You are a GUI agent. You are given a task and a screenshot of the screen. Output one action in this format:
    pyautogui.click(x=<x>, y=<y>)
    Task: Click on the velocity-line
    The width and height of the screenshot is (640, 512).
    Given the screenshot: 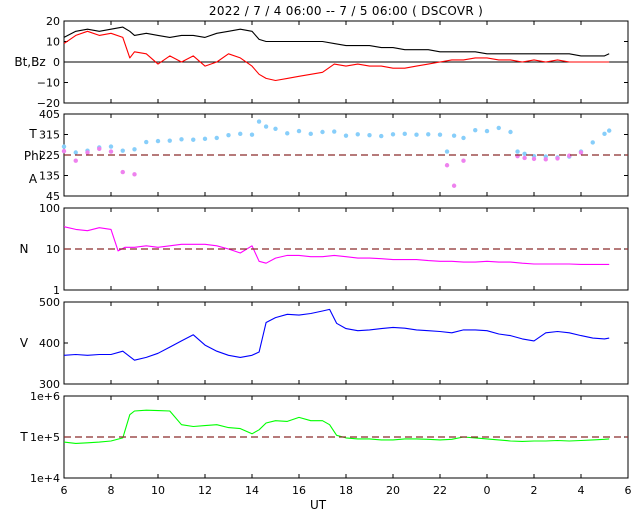 What is the action you would take?
    pyautogui.click(x=336, y=334)
    